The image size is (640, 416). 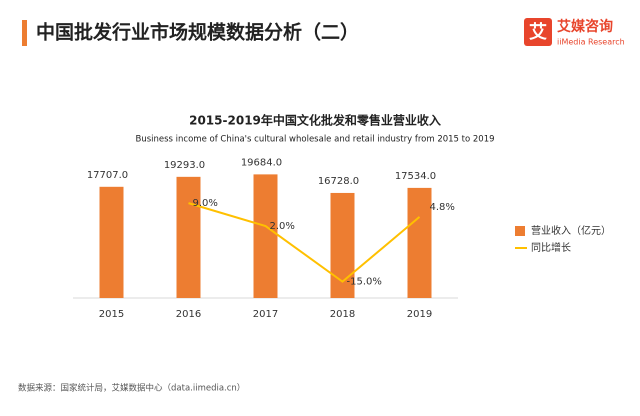 I want to click on logo-mark: 艾, so click(x=538, y=32).